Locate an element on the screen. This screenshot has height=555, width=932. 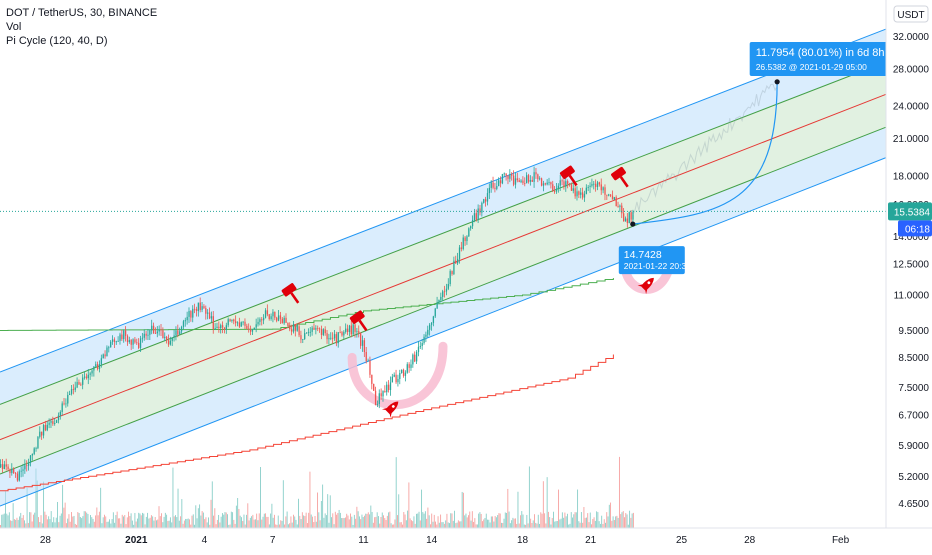
price-tick-label: 9.5000 is located at coordinates (913, 331).